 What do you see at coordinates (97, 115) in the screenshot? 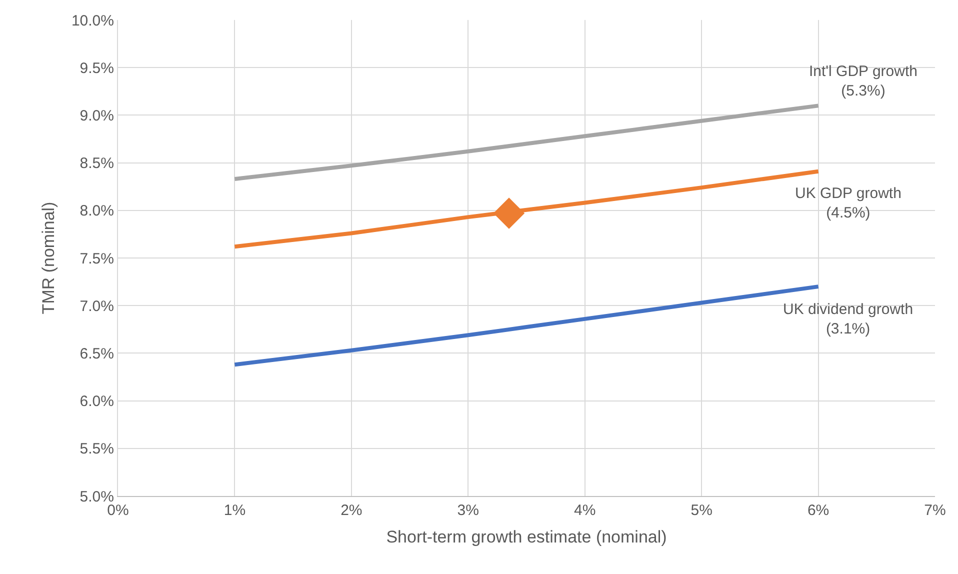
I see `y-tick-label: 9.0%` at bounding box center [97, 115].